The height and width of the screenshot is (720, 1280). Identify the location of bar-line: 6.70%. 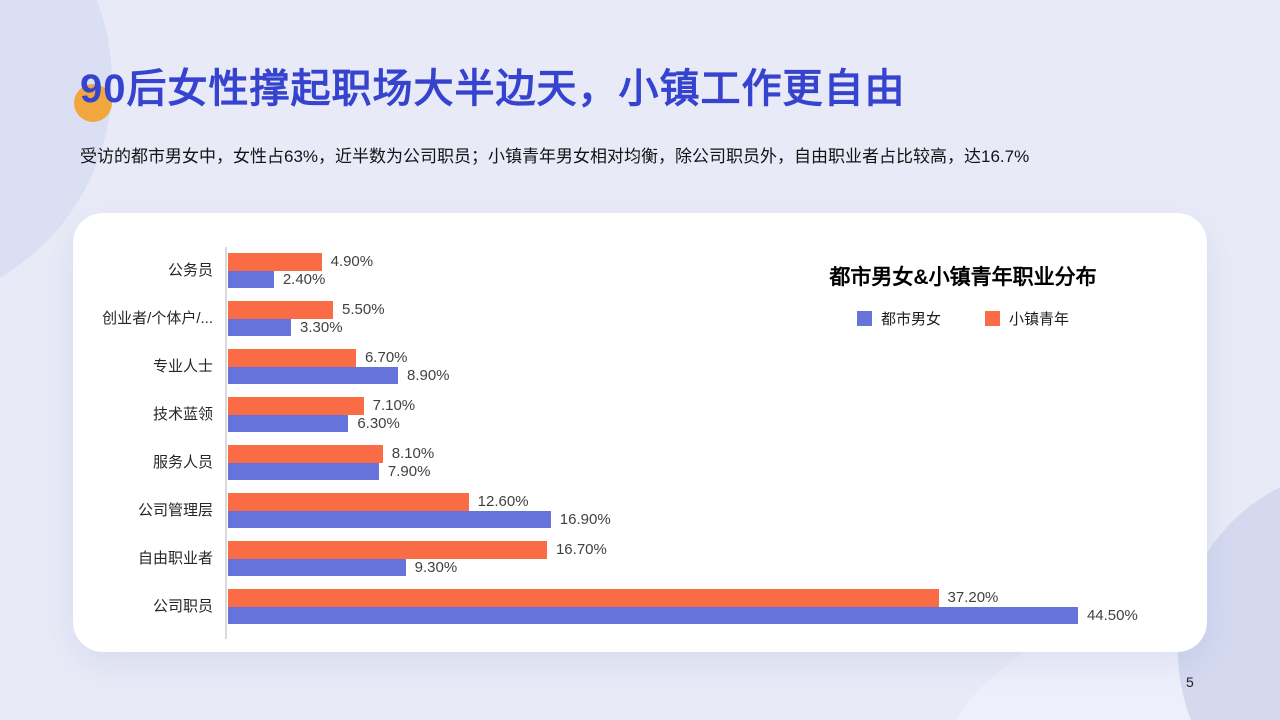
(339, 358).